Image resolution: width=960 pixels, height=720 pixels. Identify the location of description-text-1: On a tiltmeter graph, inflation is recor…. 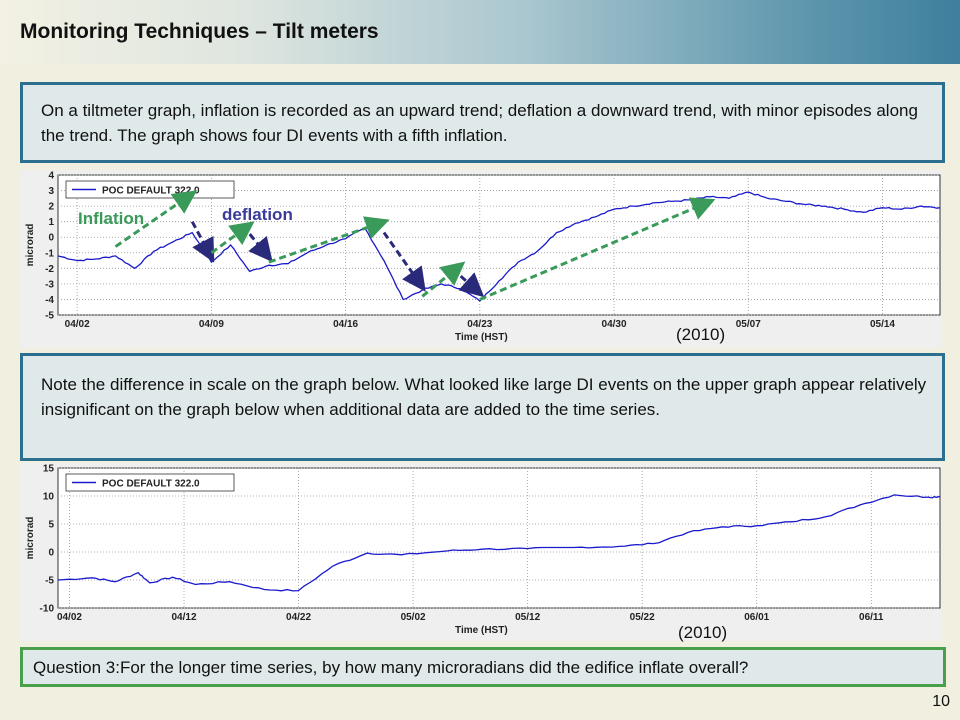
(479, 123).